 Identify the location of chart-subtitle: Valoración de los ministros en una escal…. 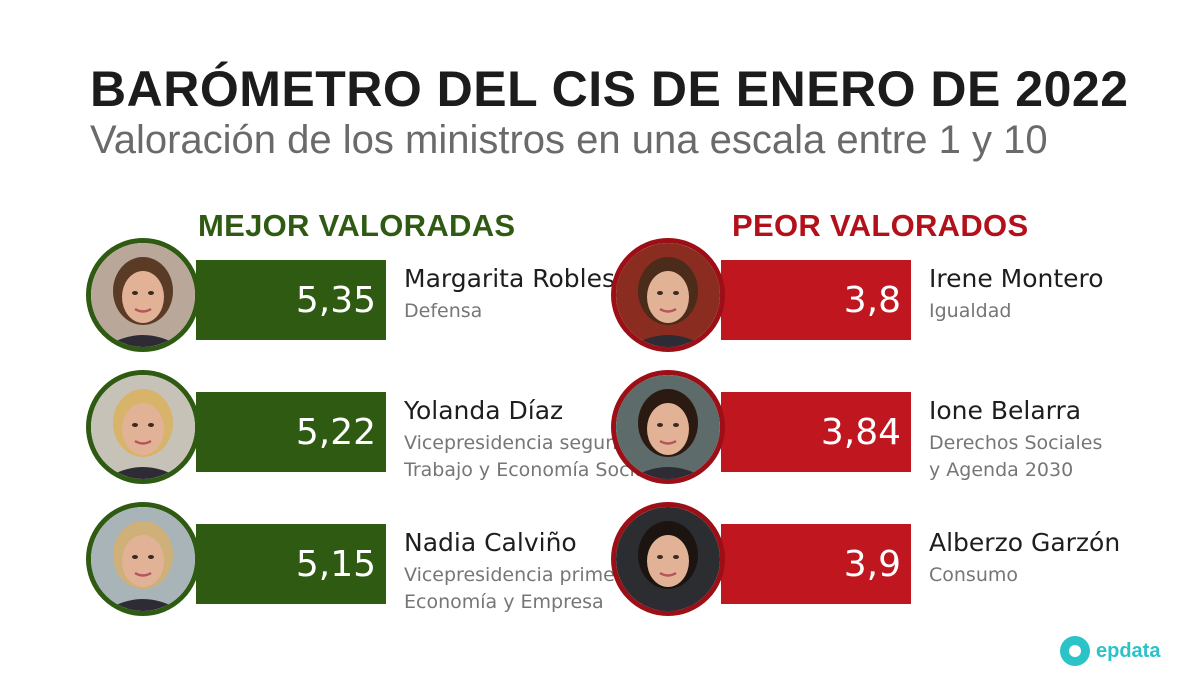
(569, 140).